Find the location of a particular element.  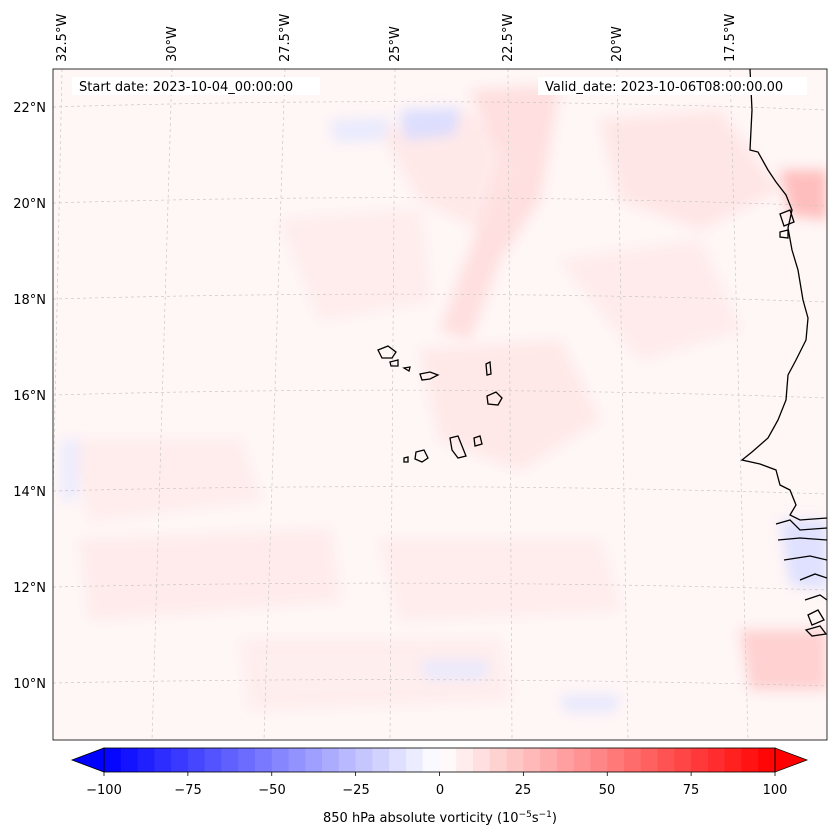

valid-date-box is located at coordinates (672, 86).